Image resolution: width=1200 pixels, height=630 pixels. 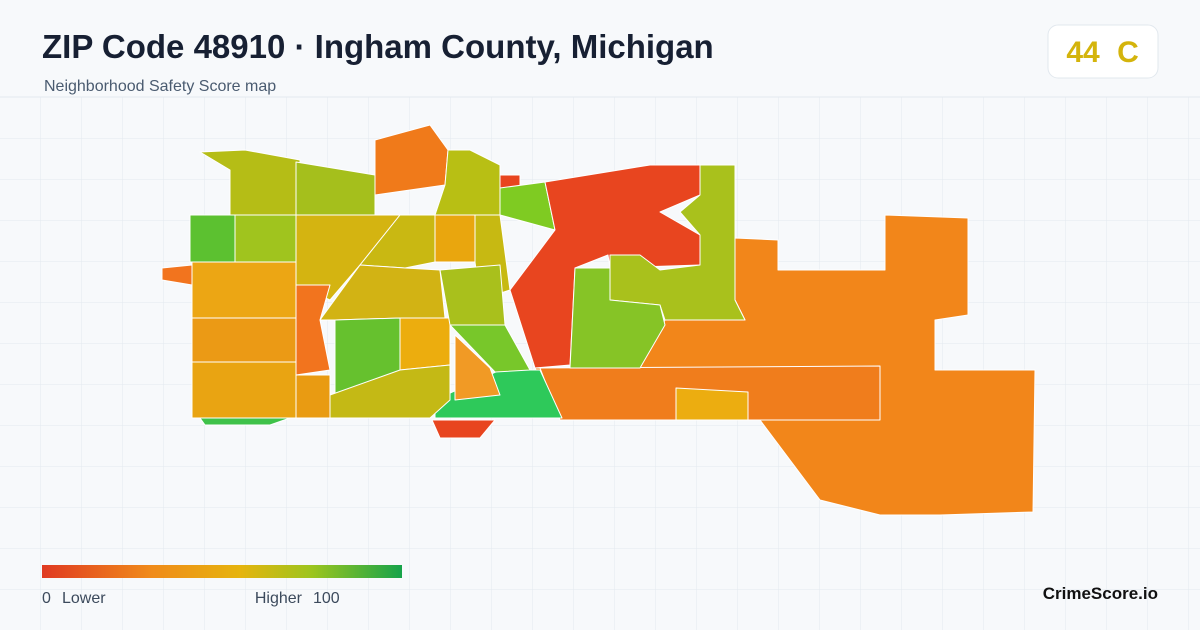 What do you see at coordinates (279, 598) in the screenshot?
I see `legend-max-label: Higher` at bounding box center [279, 598].